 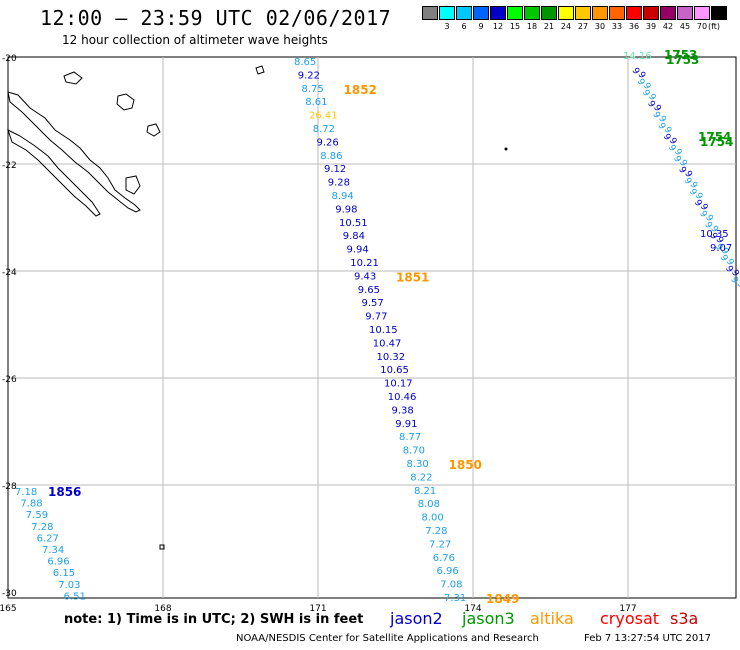 What do you see at coordinates (125, 102) in the screenshot?
I see `loyalty-island-north` at bounding box center [125, 102].